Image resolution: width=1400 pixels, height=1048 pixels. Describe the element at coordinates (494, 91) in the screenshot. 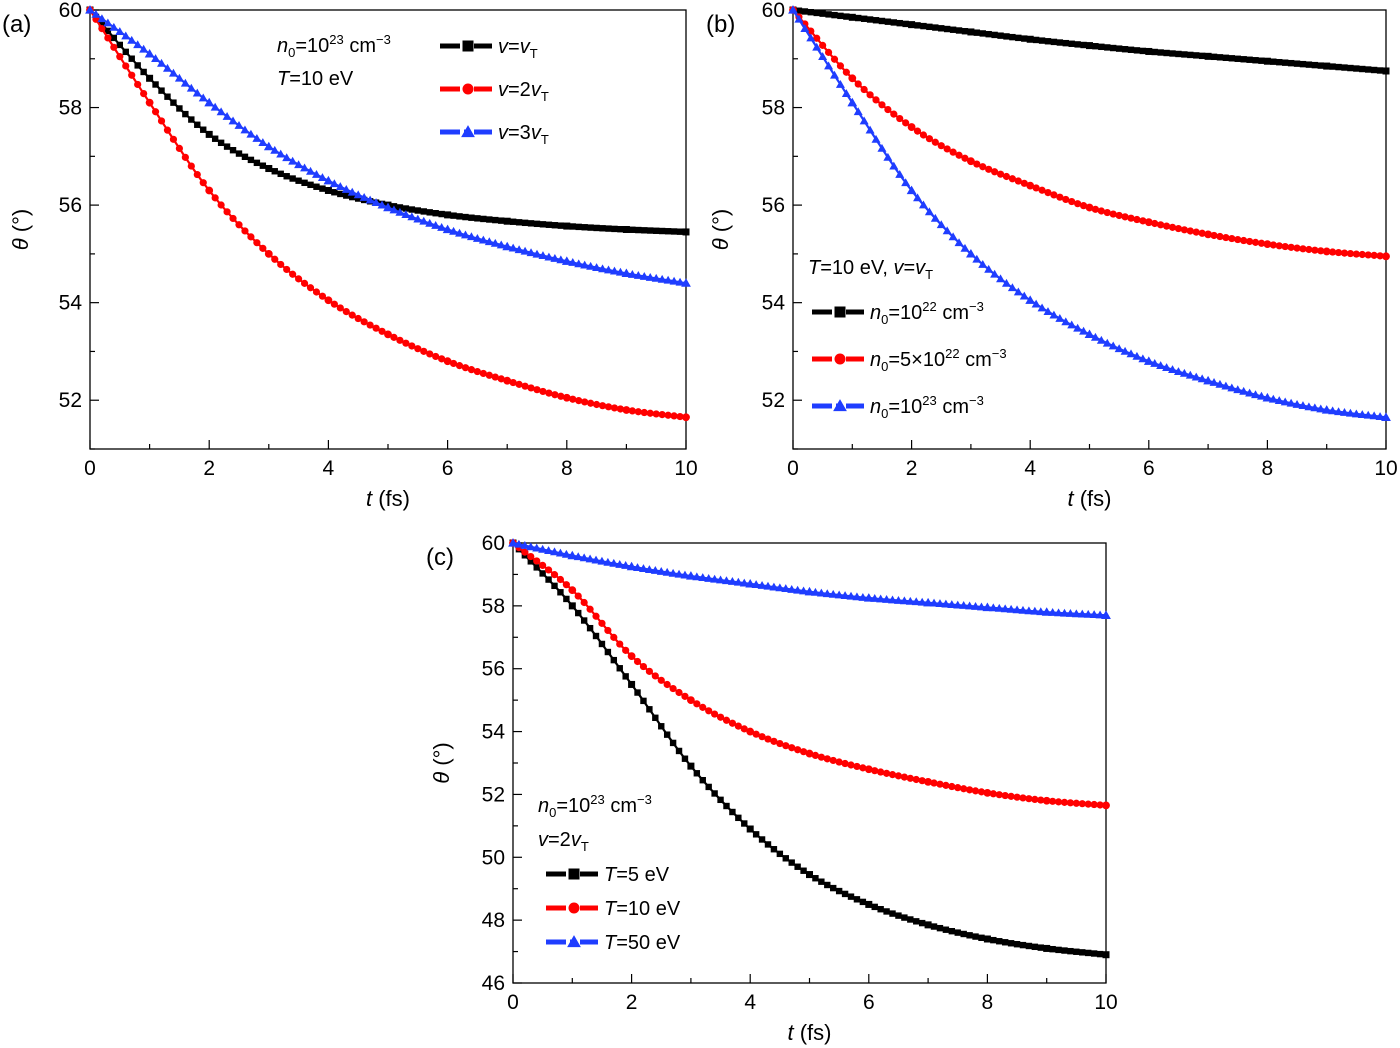

I see `legend-entry: v=2vT` at that location.